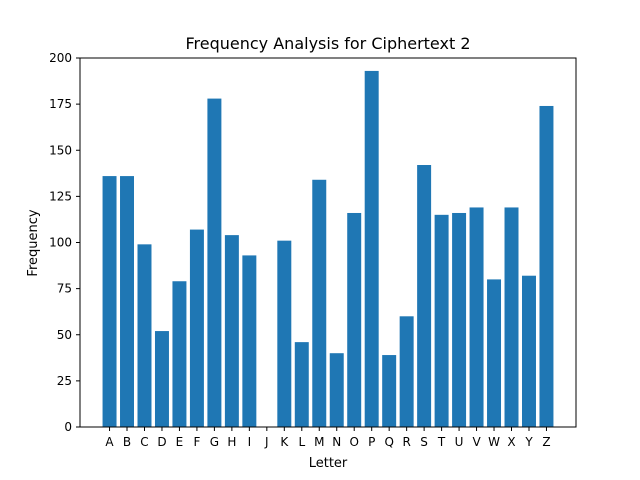  Describe the element at coordinates (528, 442) in the screenshot. I see `x-tick-label: Y` at that location.